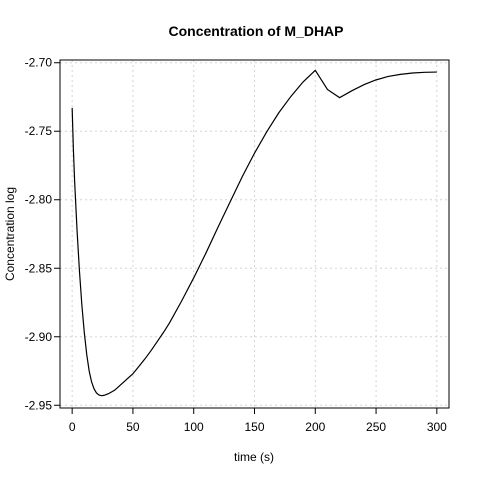 This screenshot has width=480, height=480. What do you see at coordinates (437, 427) in the screenshot?
I see `x-tick-label: 300` at bounding box center [437, 427].